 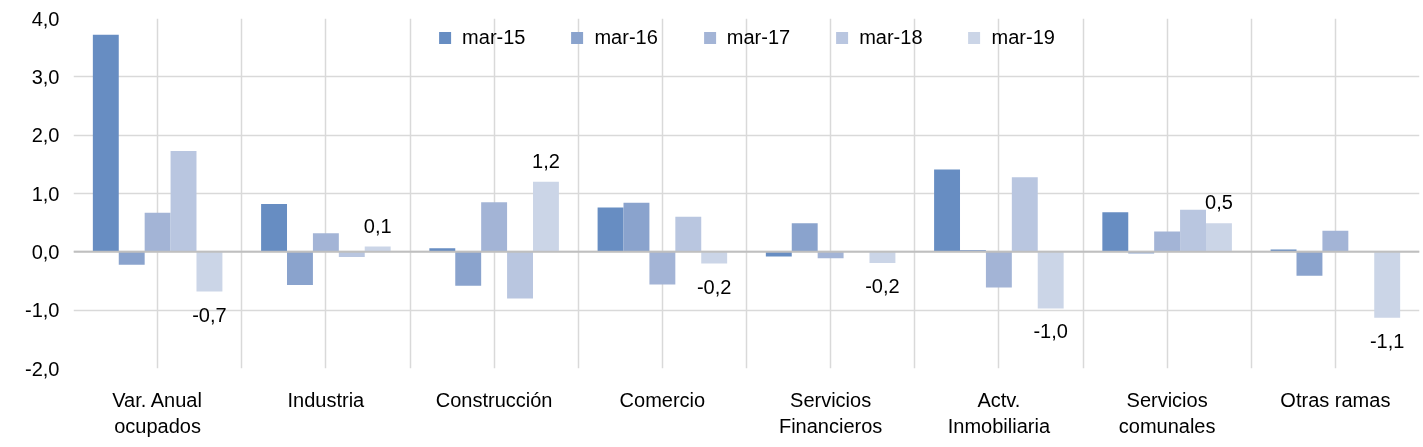 I want to click on data-label: -1,1, so click(x=1387, y=340).